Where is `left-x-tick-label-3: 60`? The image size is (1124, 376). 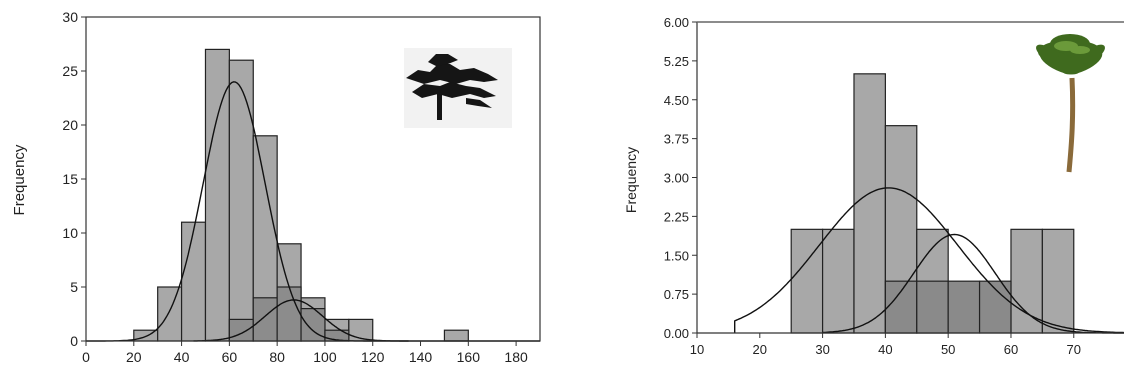 left-x-tick-label-3: 60 is located at coordinates (230, 357).